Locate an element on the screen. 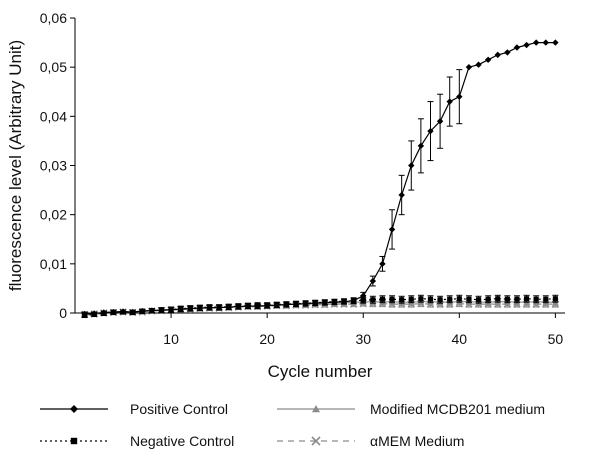 The height and width of the screenshot is (452, 589). legend-item: Modified MCDB201 medium is located at coordinates (411, 409).